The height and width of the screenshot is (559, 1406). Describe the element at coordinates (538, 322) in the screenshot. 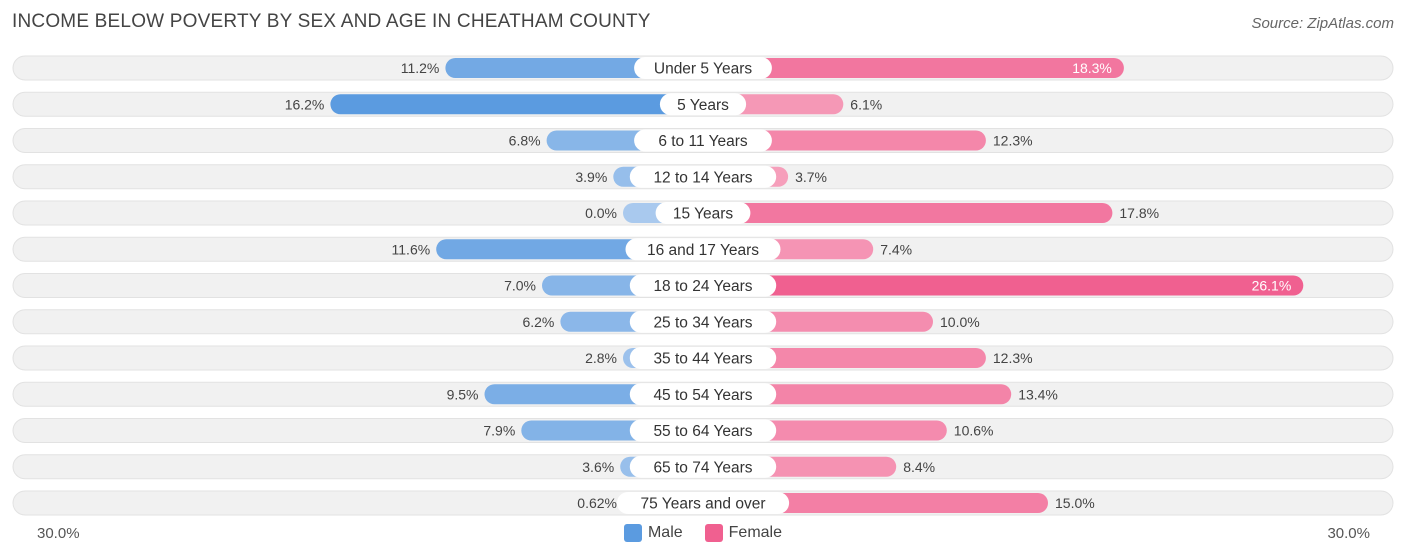

I see `male-value-label: 6.2%` at that location.